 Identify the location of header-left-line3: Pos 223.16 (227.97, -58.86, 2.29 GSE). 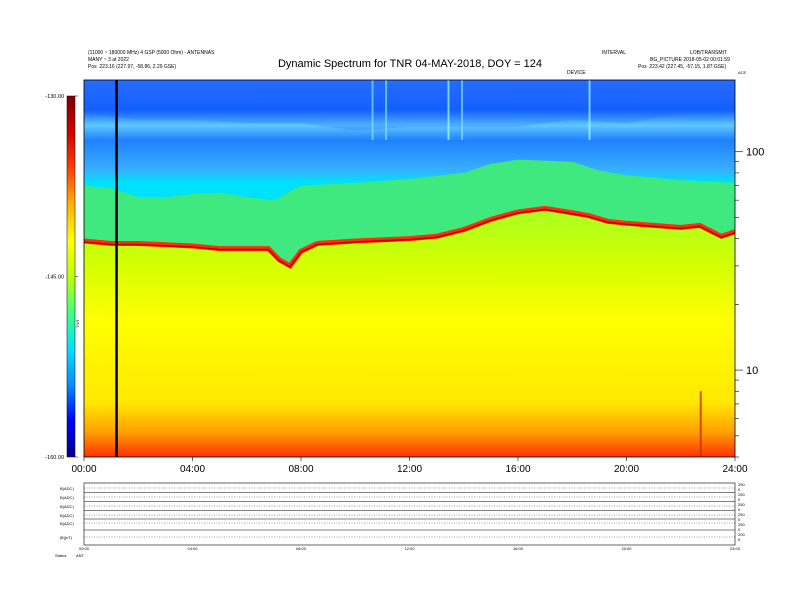
(132, 67).